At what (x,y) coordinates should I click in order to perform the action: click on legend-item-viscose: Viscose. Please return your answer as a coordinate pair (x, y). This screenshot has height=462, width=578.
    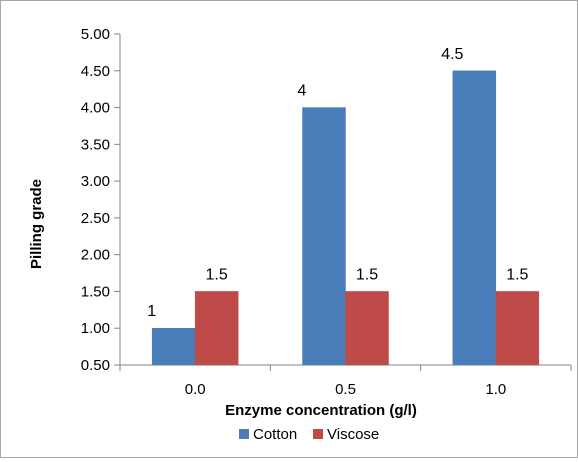
    Looking at the image, I should click on (346, 434).